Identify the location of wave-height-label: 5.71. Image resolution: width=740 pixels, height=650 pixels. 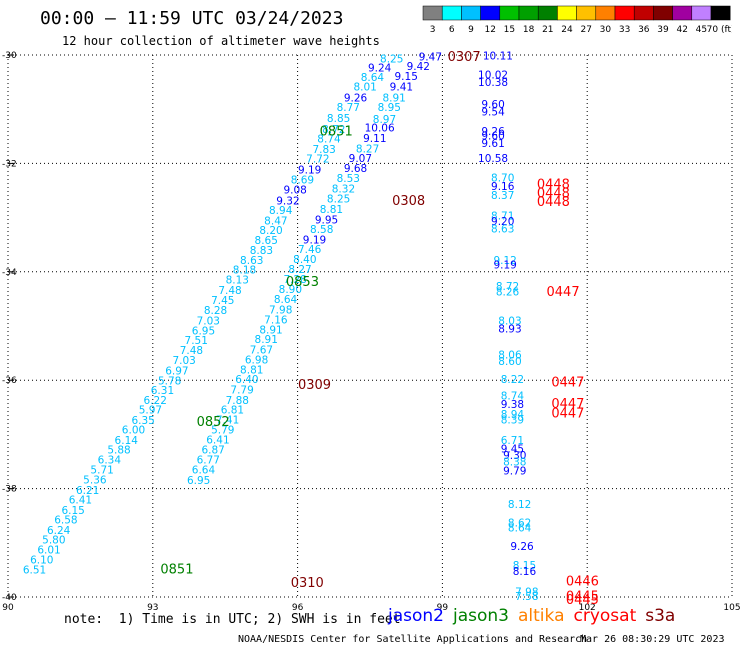
(101, 471).